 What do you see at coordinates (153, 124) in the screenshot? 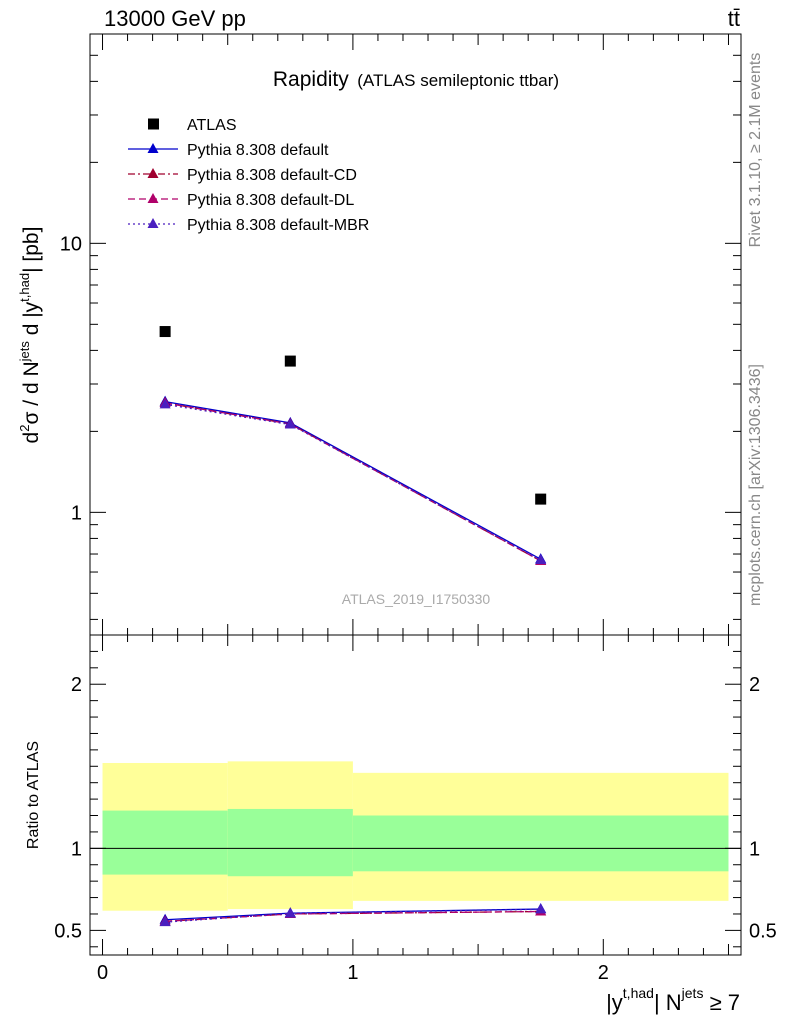
I see `legend-marker-atlas` at bounding box center [153, 124].